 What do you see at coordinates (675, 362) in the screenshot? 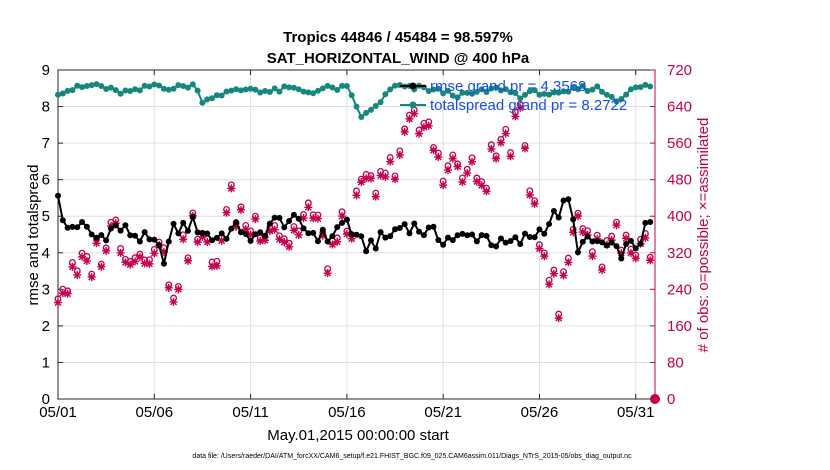
I see `y-tick-label-right: 80` at bounding box center [675, 362].